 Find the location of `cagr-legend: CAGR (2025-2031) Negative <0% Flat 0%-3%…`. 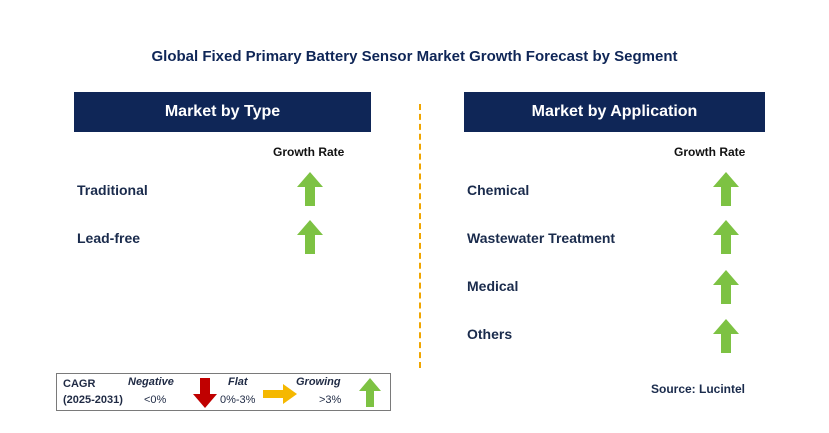

cagr-legend: CAGR (2025-2031) Negative <0% Flat 0%-3%… is located at coordinates (223, 392).